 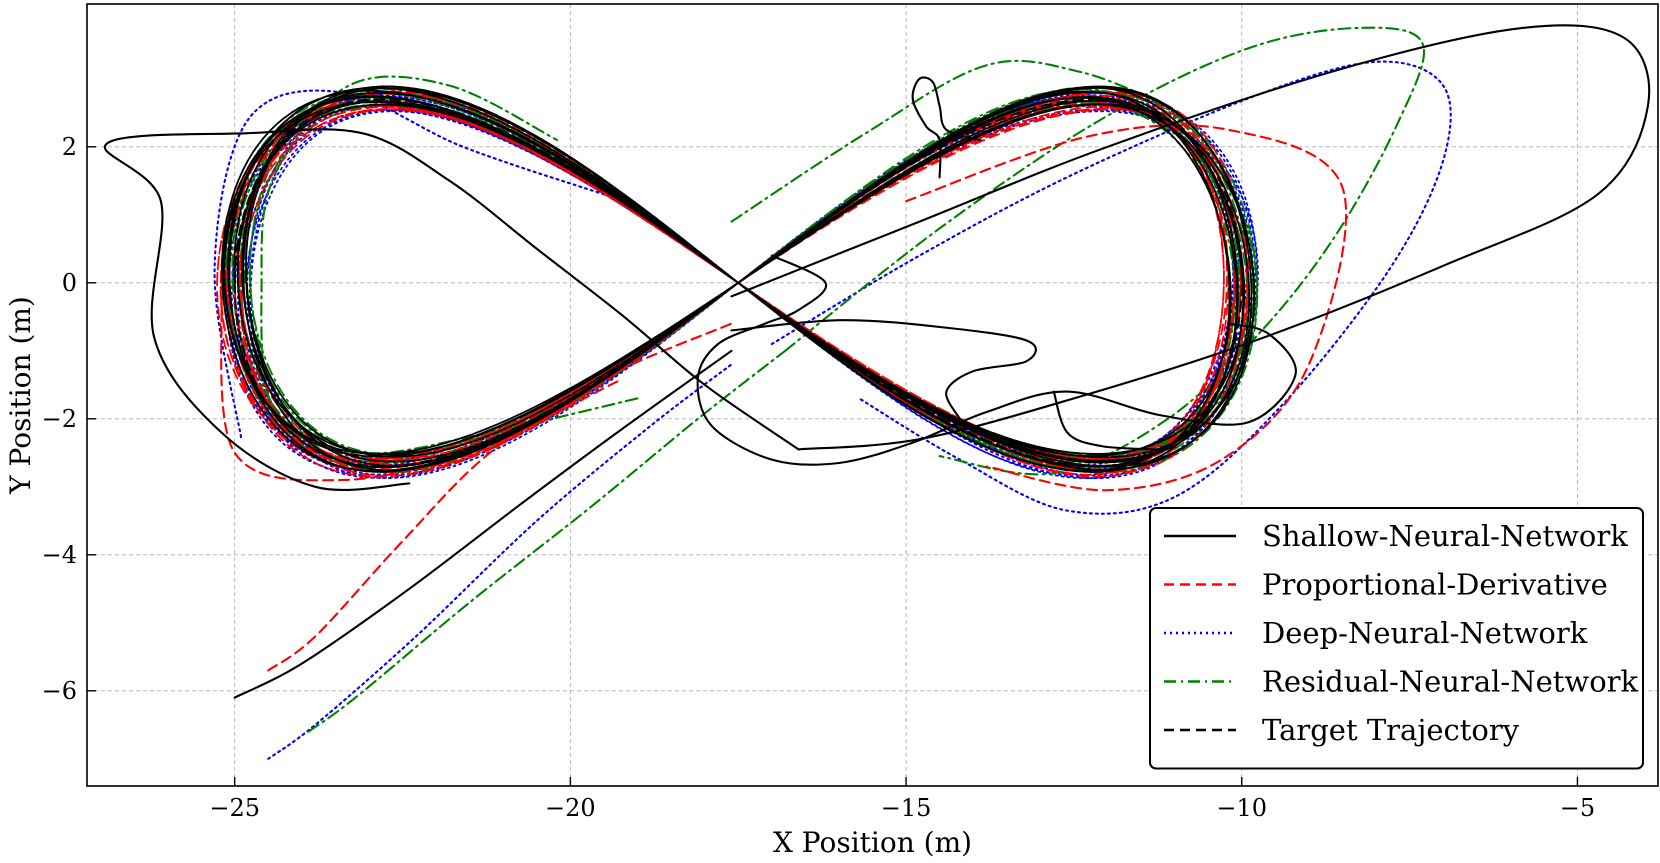 I want to click on y-axis-label: Y Position (m), so click(x=20, y=395).